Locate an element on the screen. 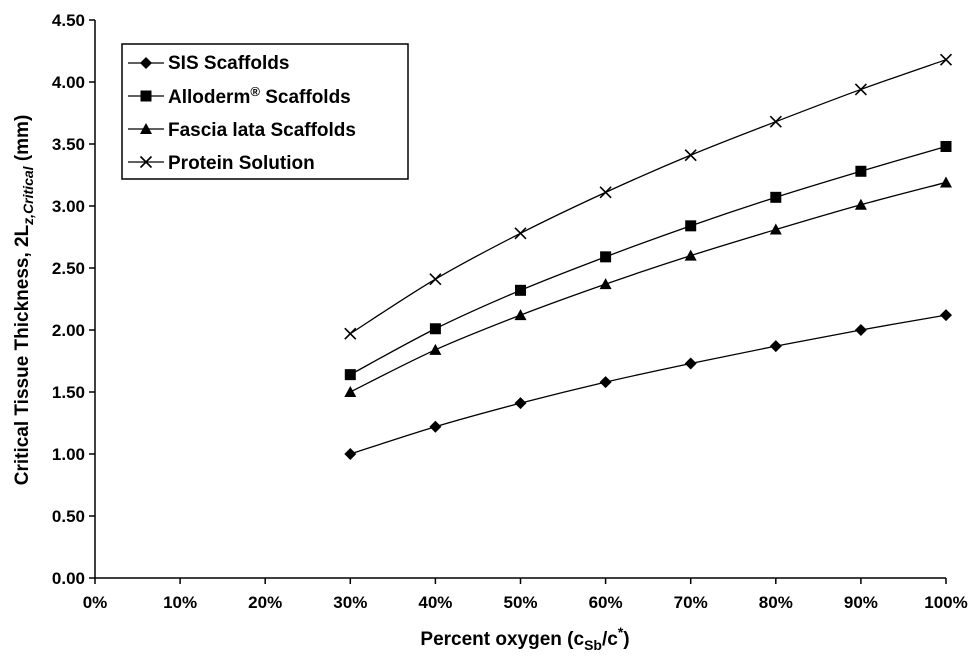 This screenshot has height=657, width=974. x-axis-title: Percent oxygen (cSb/c*) is located at coordinates (524, 638).